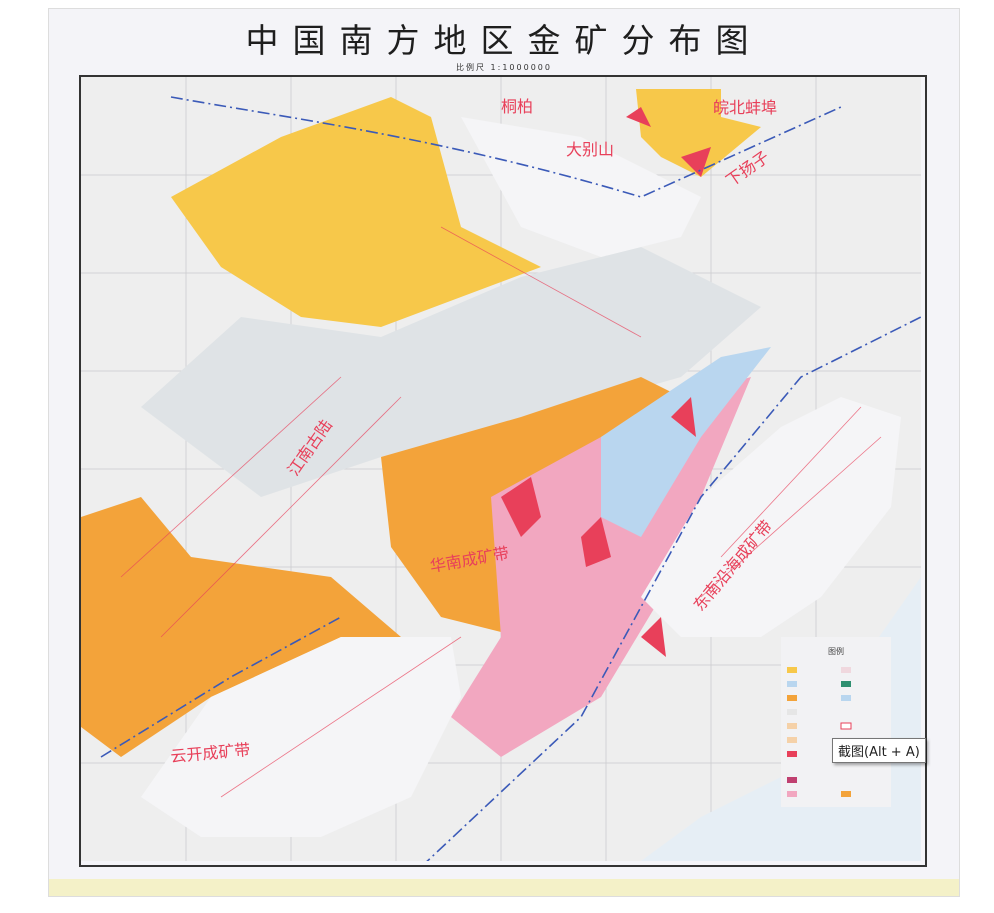 The height and width of the screenshot is (913, 994). I want to click on map-scale: 比例尺 1:1000000, so click(504, 67).